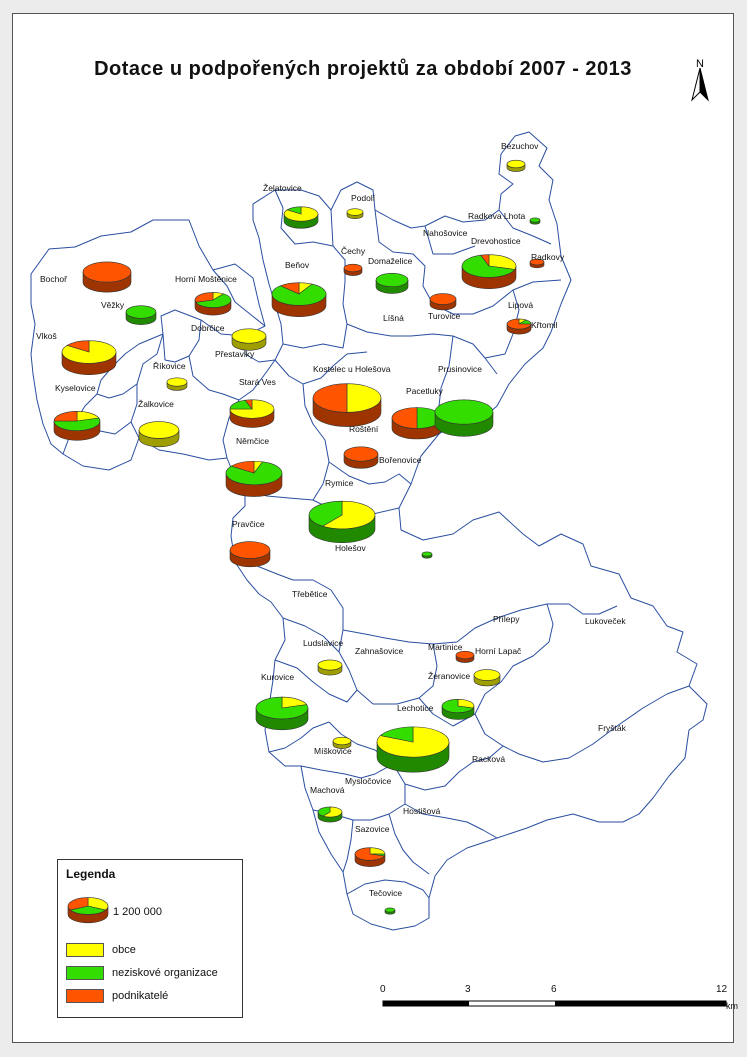  What do you see at coordinates (282, 188) in the screenshot?
I see `place-label-zelatovice: Želatovice` at bounding box center [282, 188].